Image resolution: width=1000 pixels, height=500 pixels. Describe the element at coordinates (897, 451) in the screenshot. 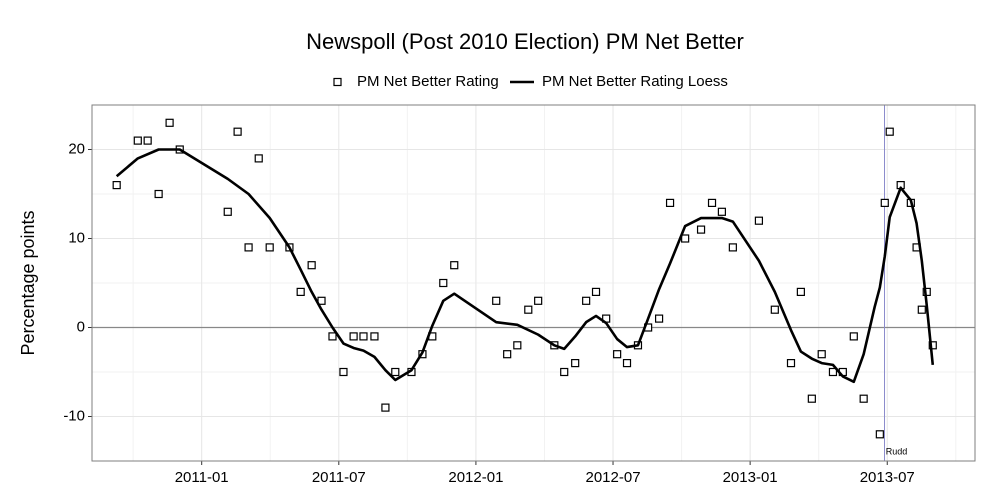

I see `annotation-label: Rudd` at that location.